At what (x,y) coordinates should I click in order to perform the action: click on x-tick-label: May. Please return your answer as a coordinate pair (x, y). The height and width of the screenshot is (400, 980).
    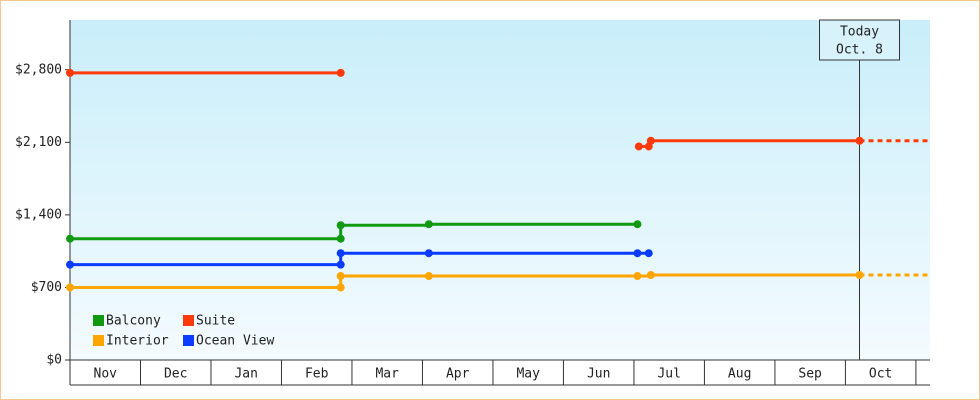
    Looking at the image, I should click on (528, 374).